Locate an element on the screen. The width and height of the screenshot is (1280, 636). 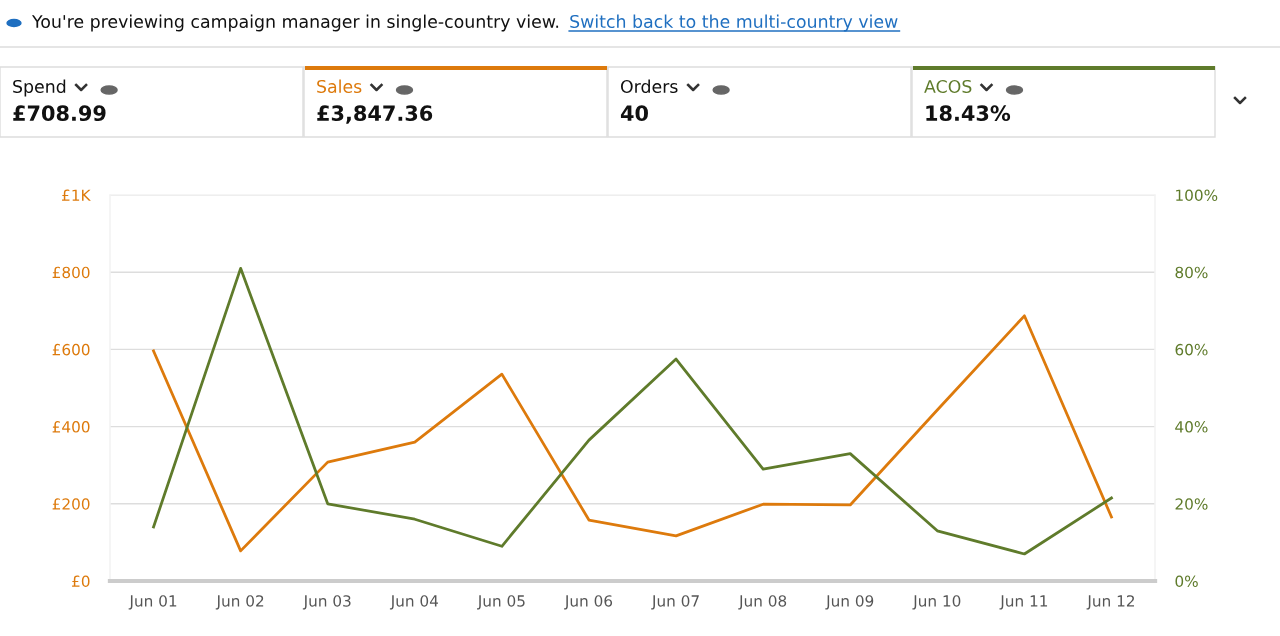
x-tick-label: Jun 12 is located at coordinates (1110, 602).